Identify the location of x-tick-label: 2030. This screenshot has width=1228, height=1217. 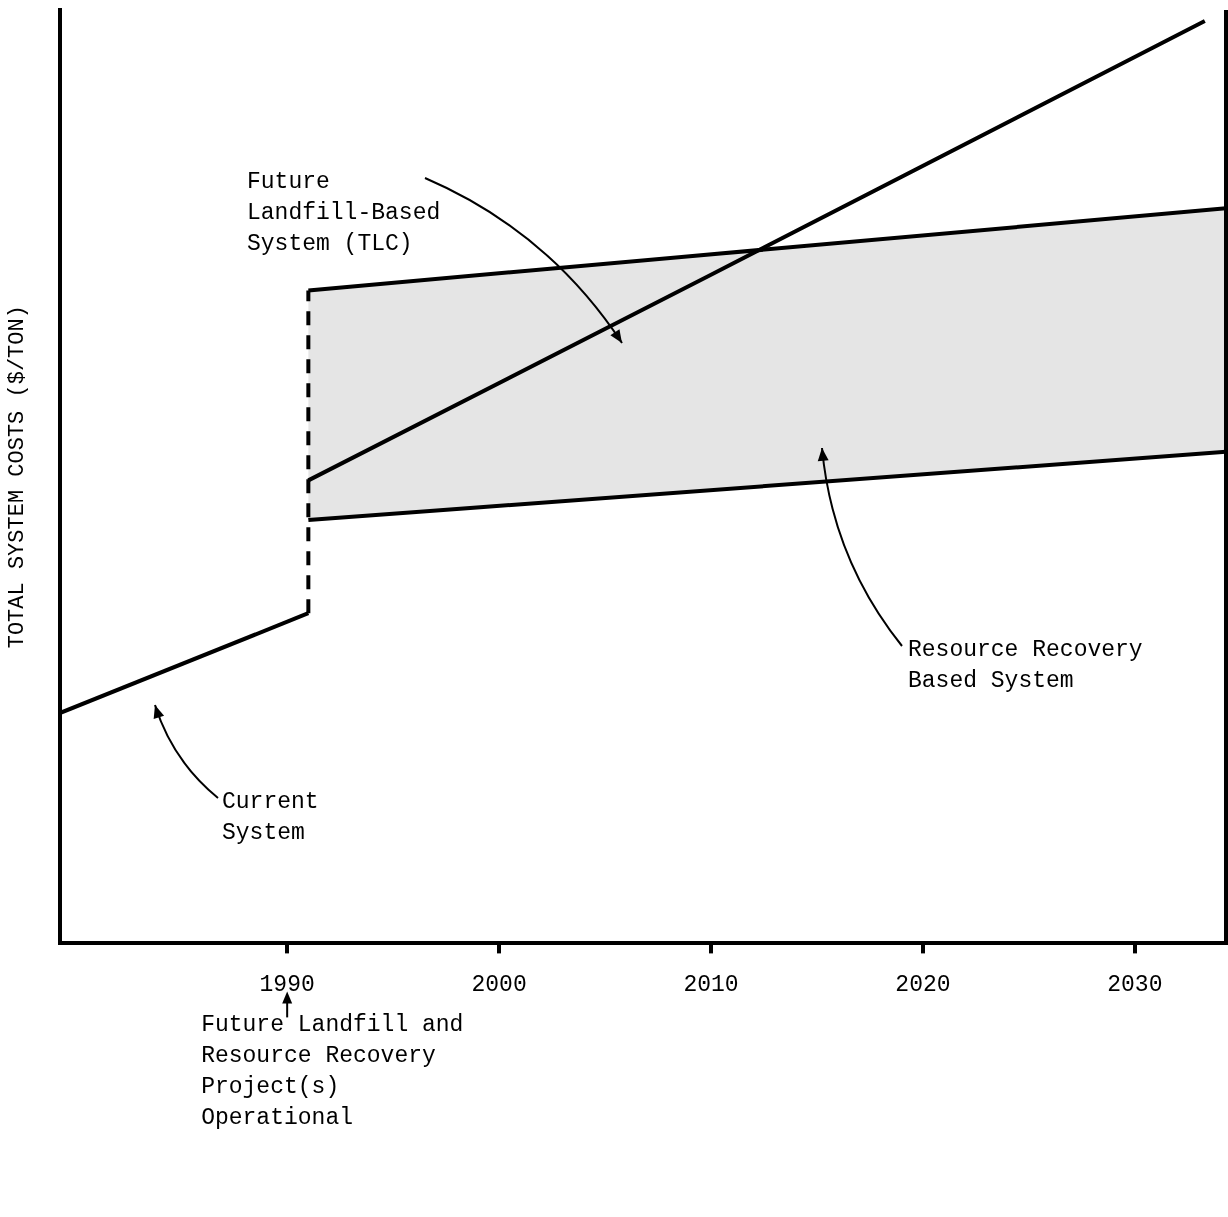
(1135, 985).